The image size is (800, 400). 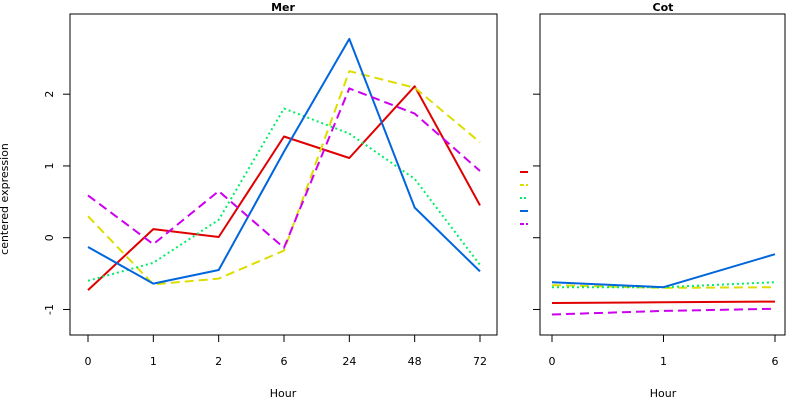 I want to click on panel-title-mer: Mer, so click(x=283, y=7).